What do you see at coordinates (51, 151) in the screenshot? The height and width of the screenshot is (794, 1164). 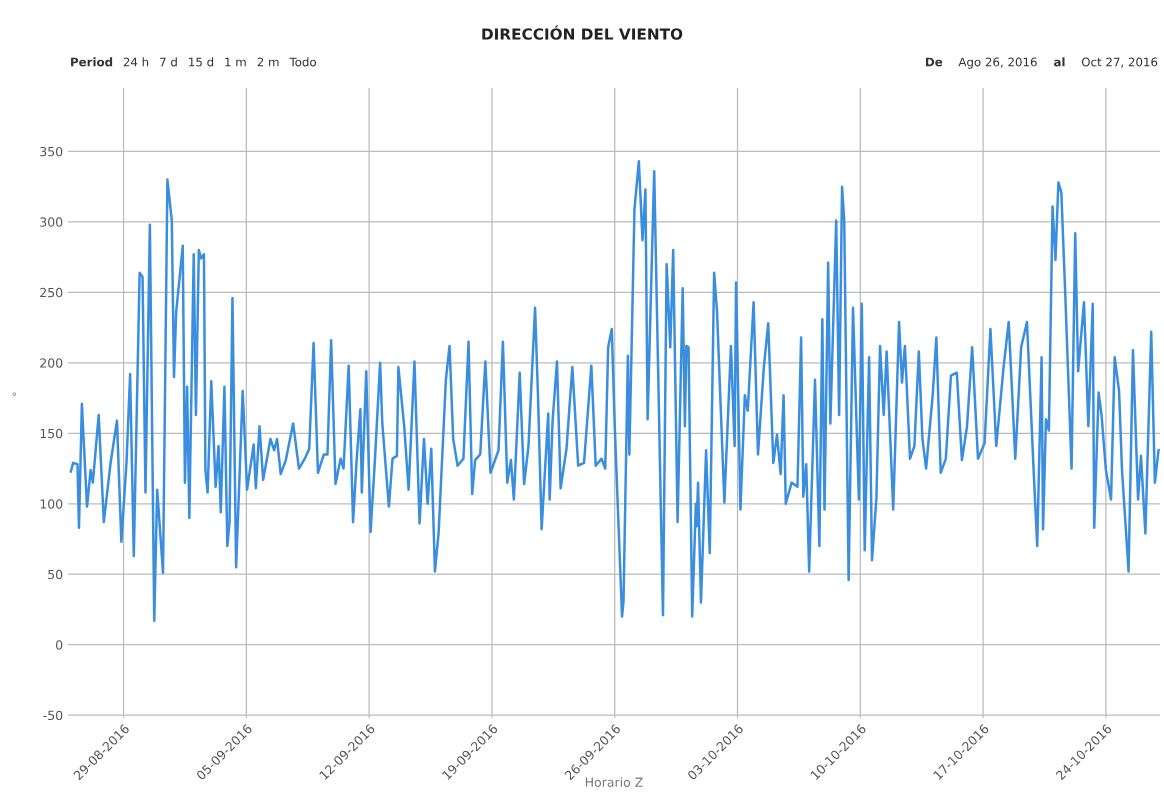 I see `y-tick-label: 350` at bounding box center [51, 151].